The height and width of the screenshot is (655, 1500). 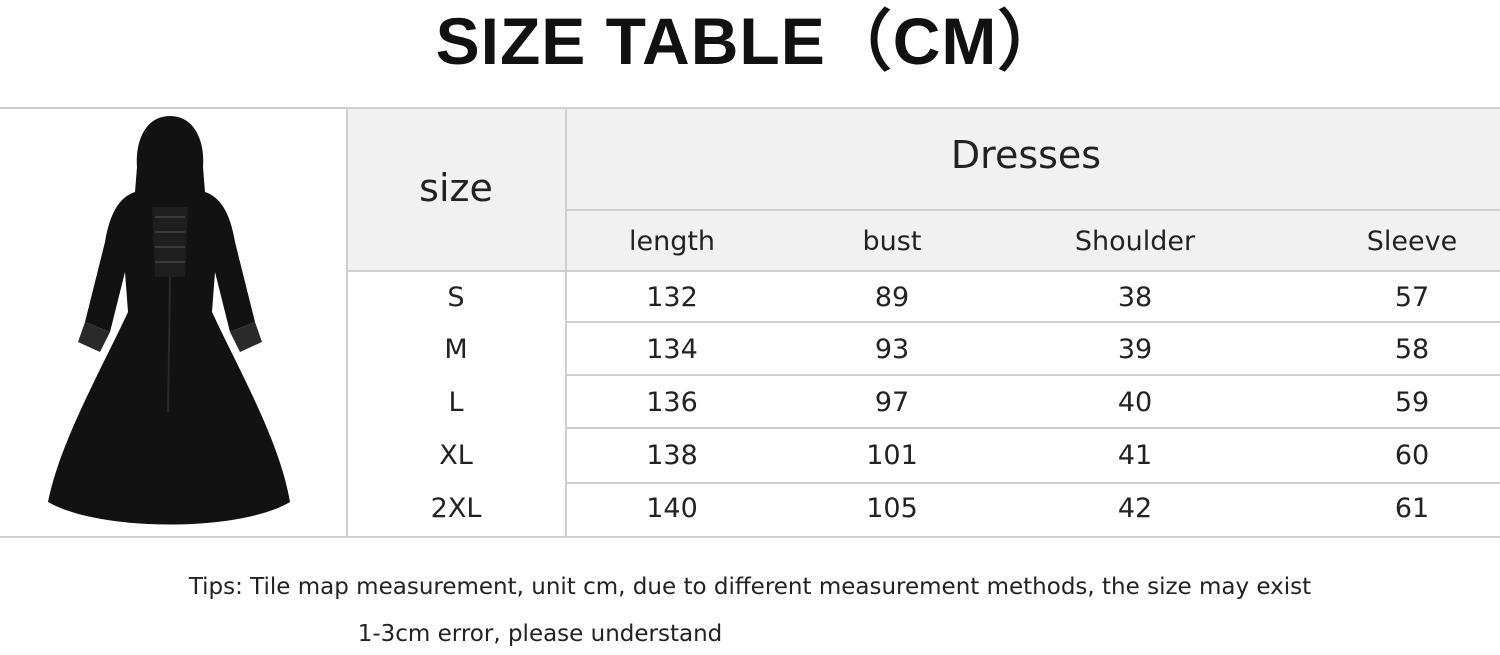 I want to click on value-cell-shoulder: 38, so click(x=1135, y=297).